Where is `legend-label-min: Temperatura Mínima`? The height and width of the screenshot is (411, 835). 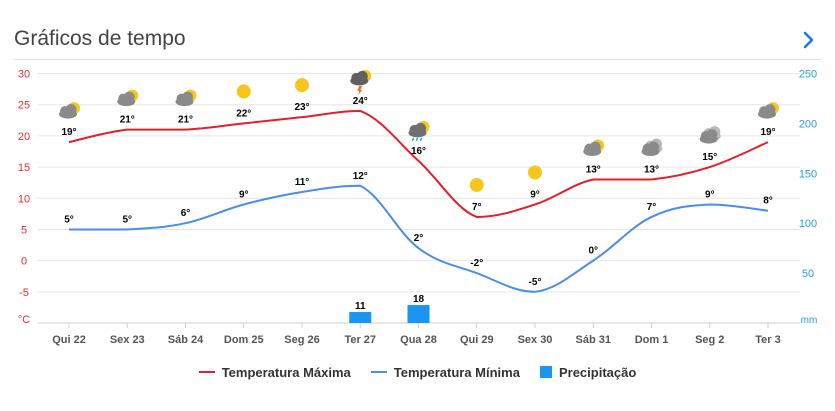
legend-label-min: Temperatura Mínima is located at coordinates (456, 372).